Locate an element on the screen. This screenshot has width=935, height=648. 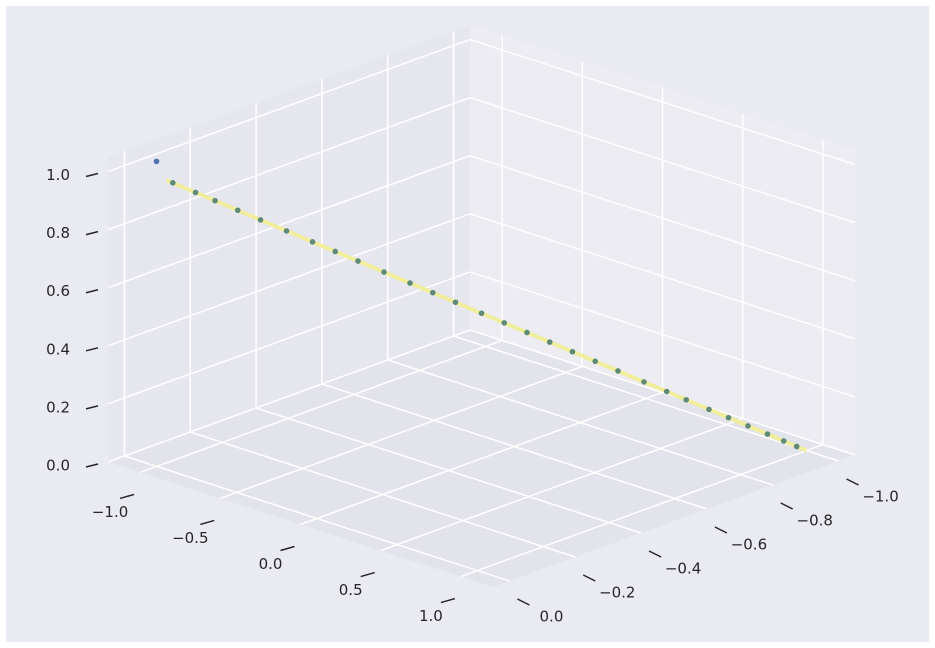
z-tick-label: 0.2 is located at coordinates (58, 407).